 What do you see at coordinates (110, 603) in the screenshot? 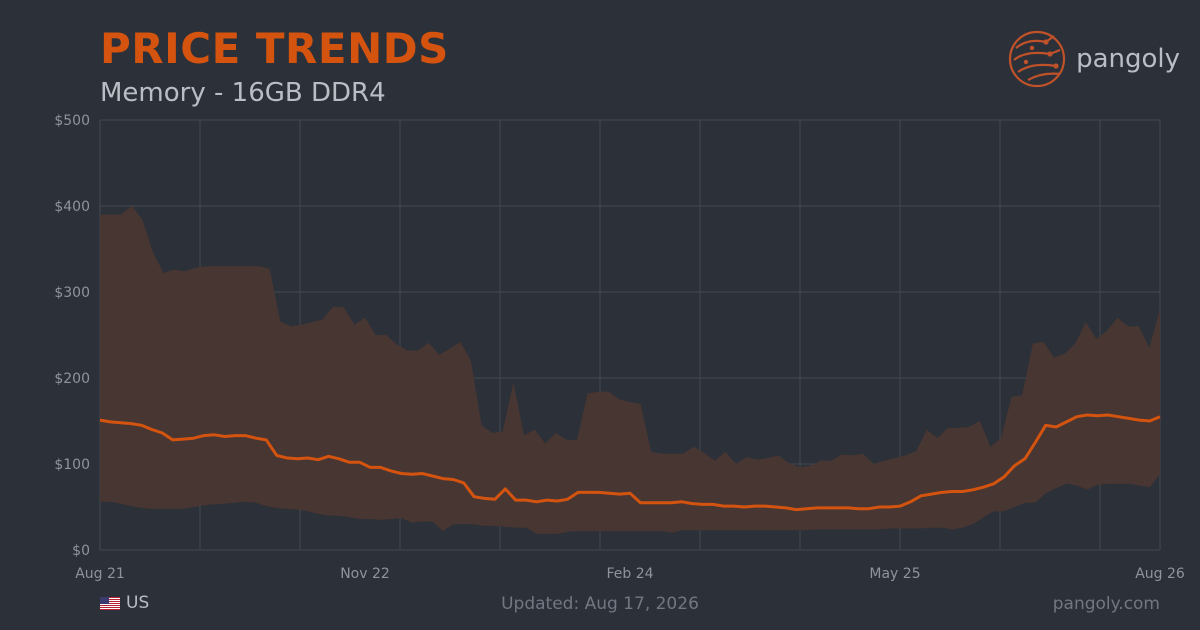
I see `us-flag-icon` at bounding box center [110, 603].